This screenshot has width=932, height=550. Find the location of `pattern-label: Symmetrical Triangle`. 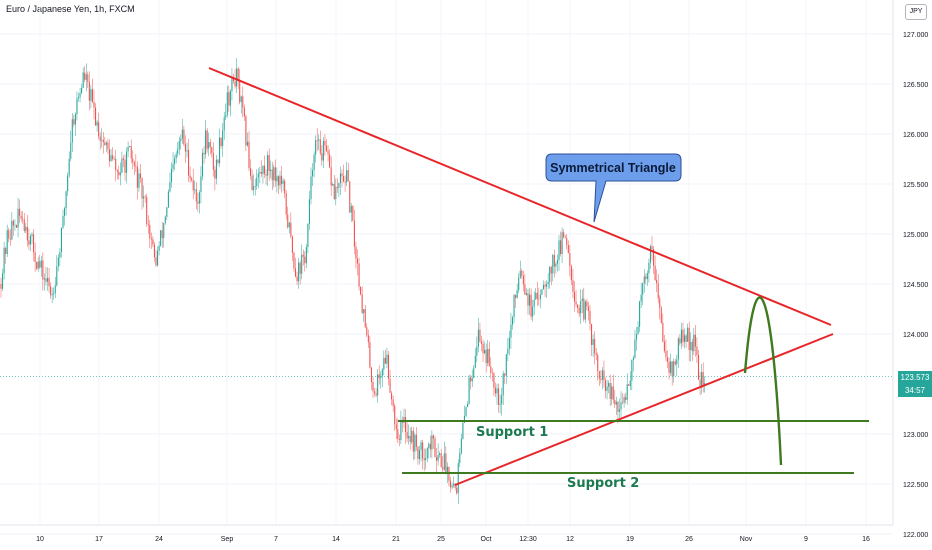

pattern-label: Symmetrical Triangle is located at coordinates (613, 168).